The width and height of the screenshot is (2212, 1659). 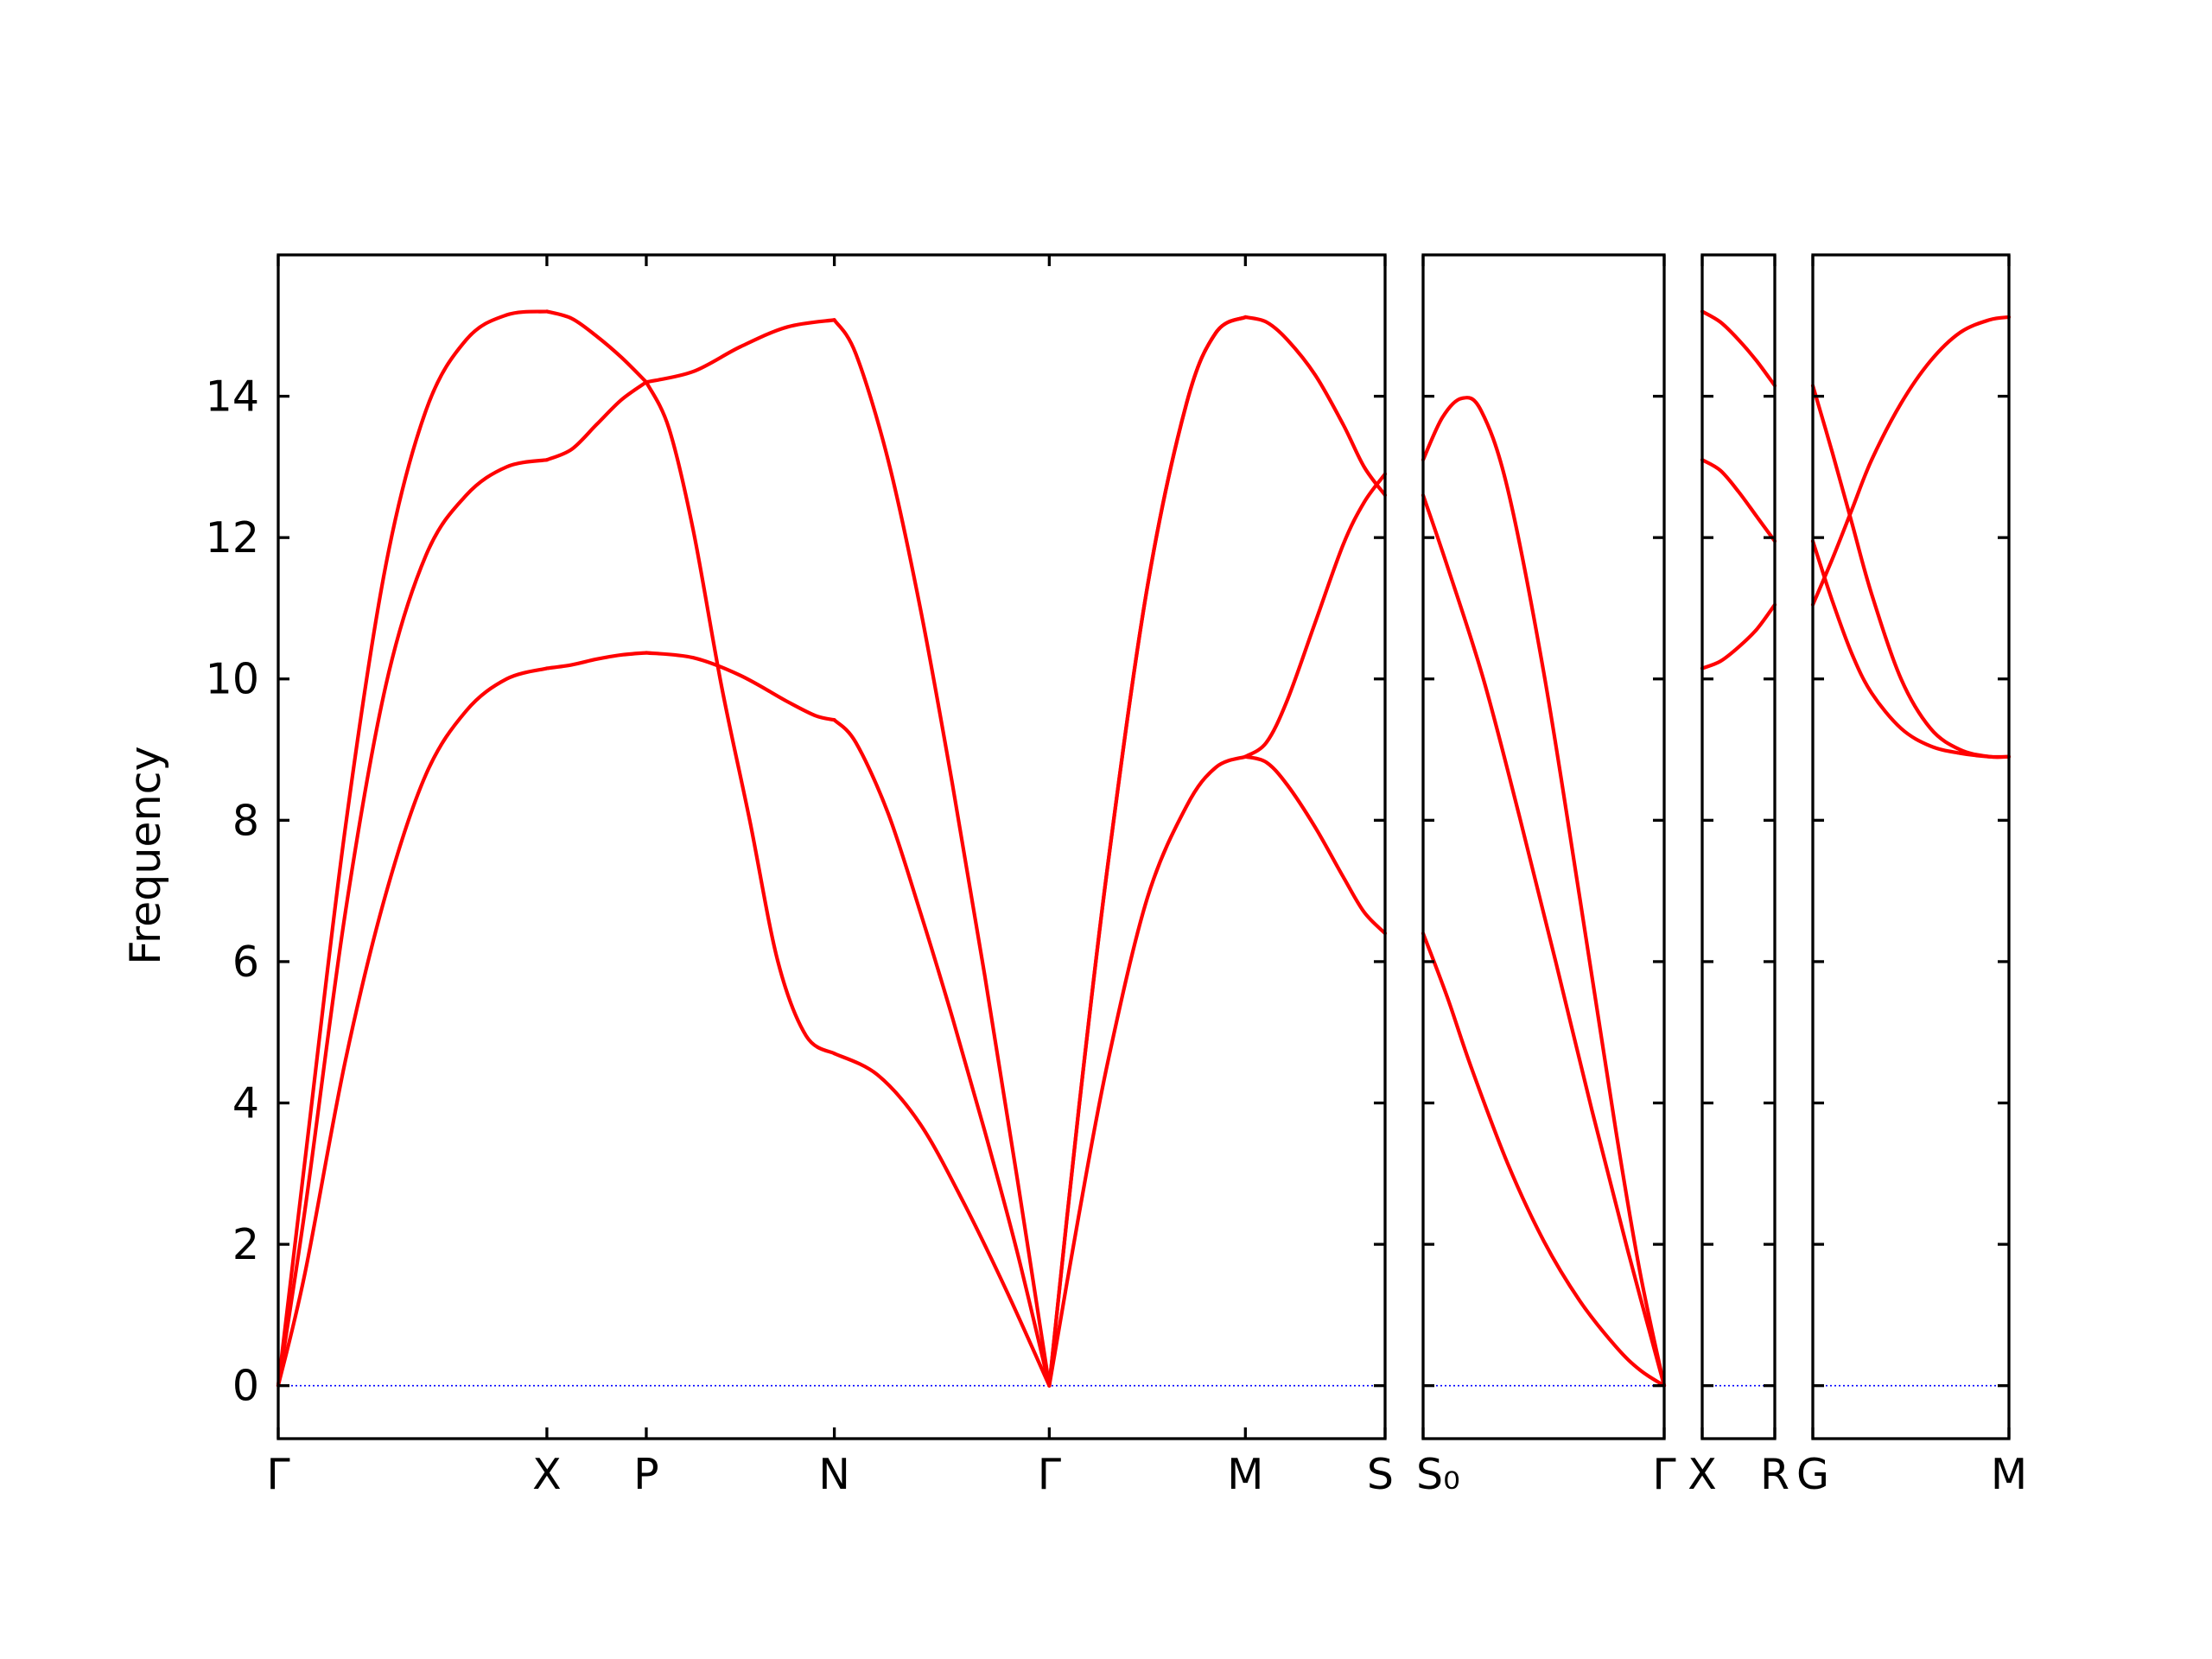 I want to click on x-tick-label: G, so click(x=1812, y=1474).